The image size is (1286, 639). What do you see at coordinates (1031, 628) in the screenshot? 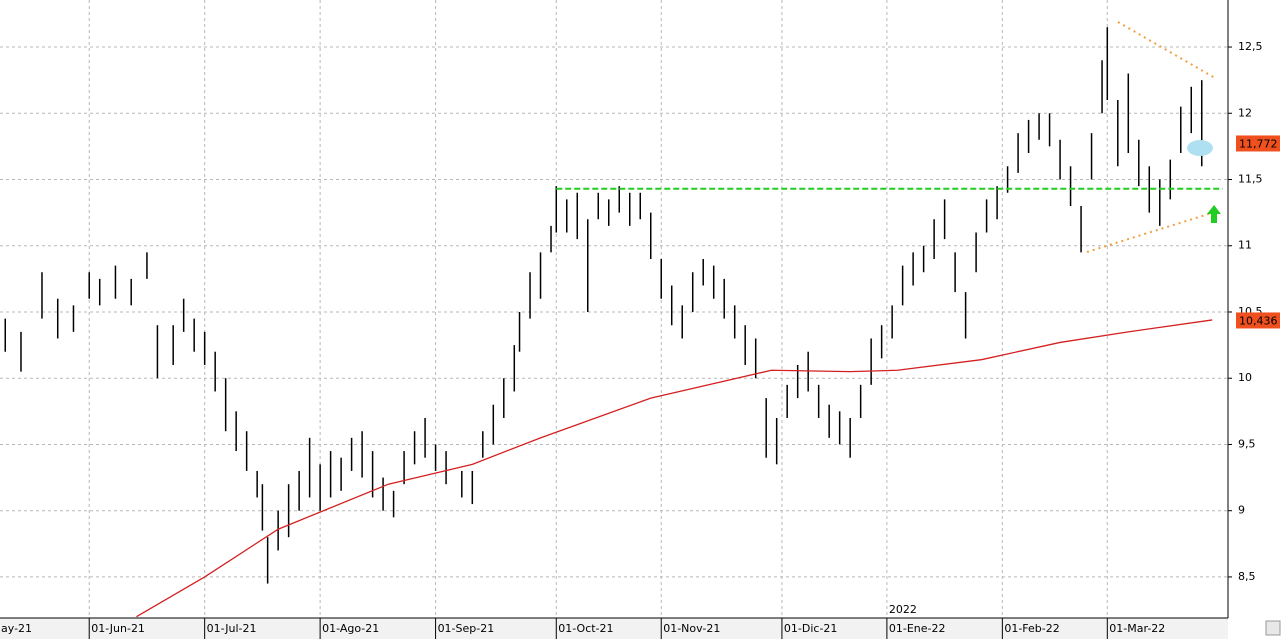
I see `x-tick-label: 01-Feb-22` at bounding box center [1031, 628].